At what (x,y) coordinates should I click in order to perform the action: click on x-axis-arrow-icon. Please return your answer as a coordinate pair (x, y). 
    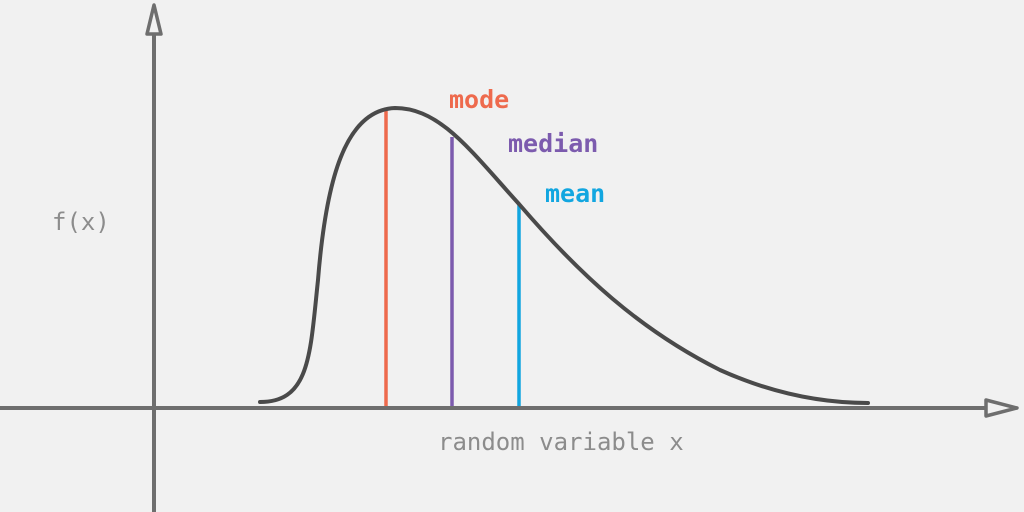
    Looking at the image, I should click on (1001, 408).